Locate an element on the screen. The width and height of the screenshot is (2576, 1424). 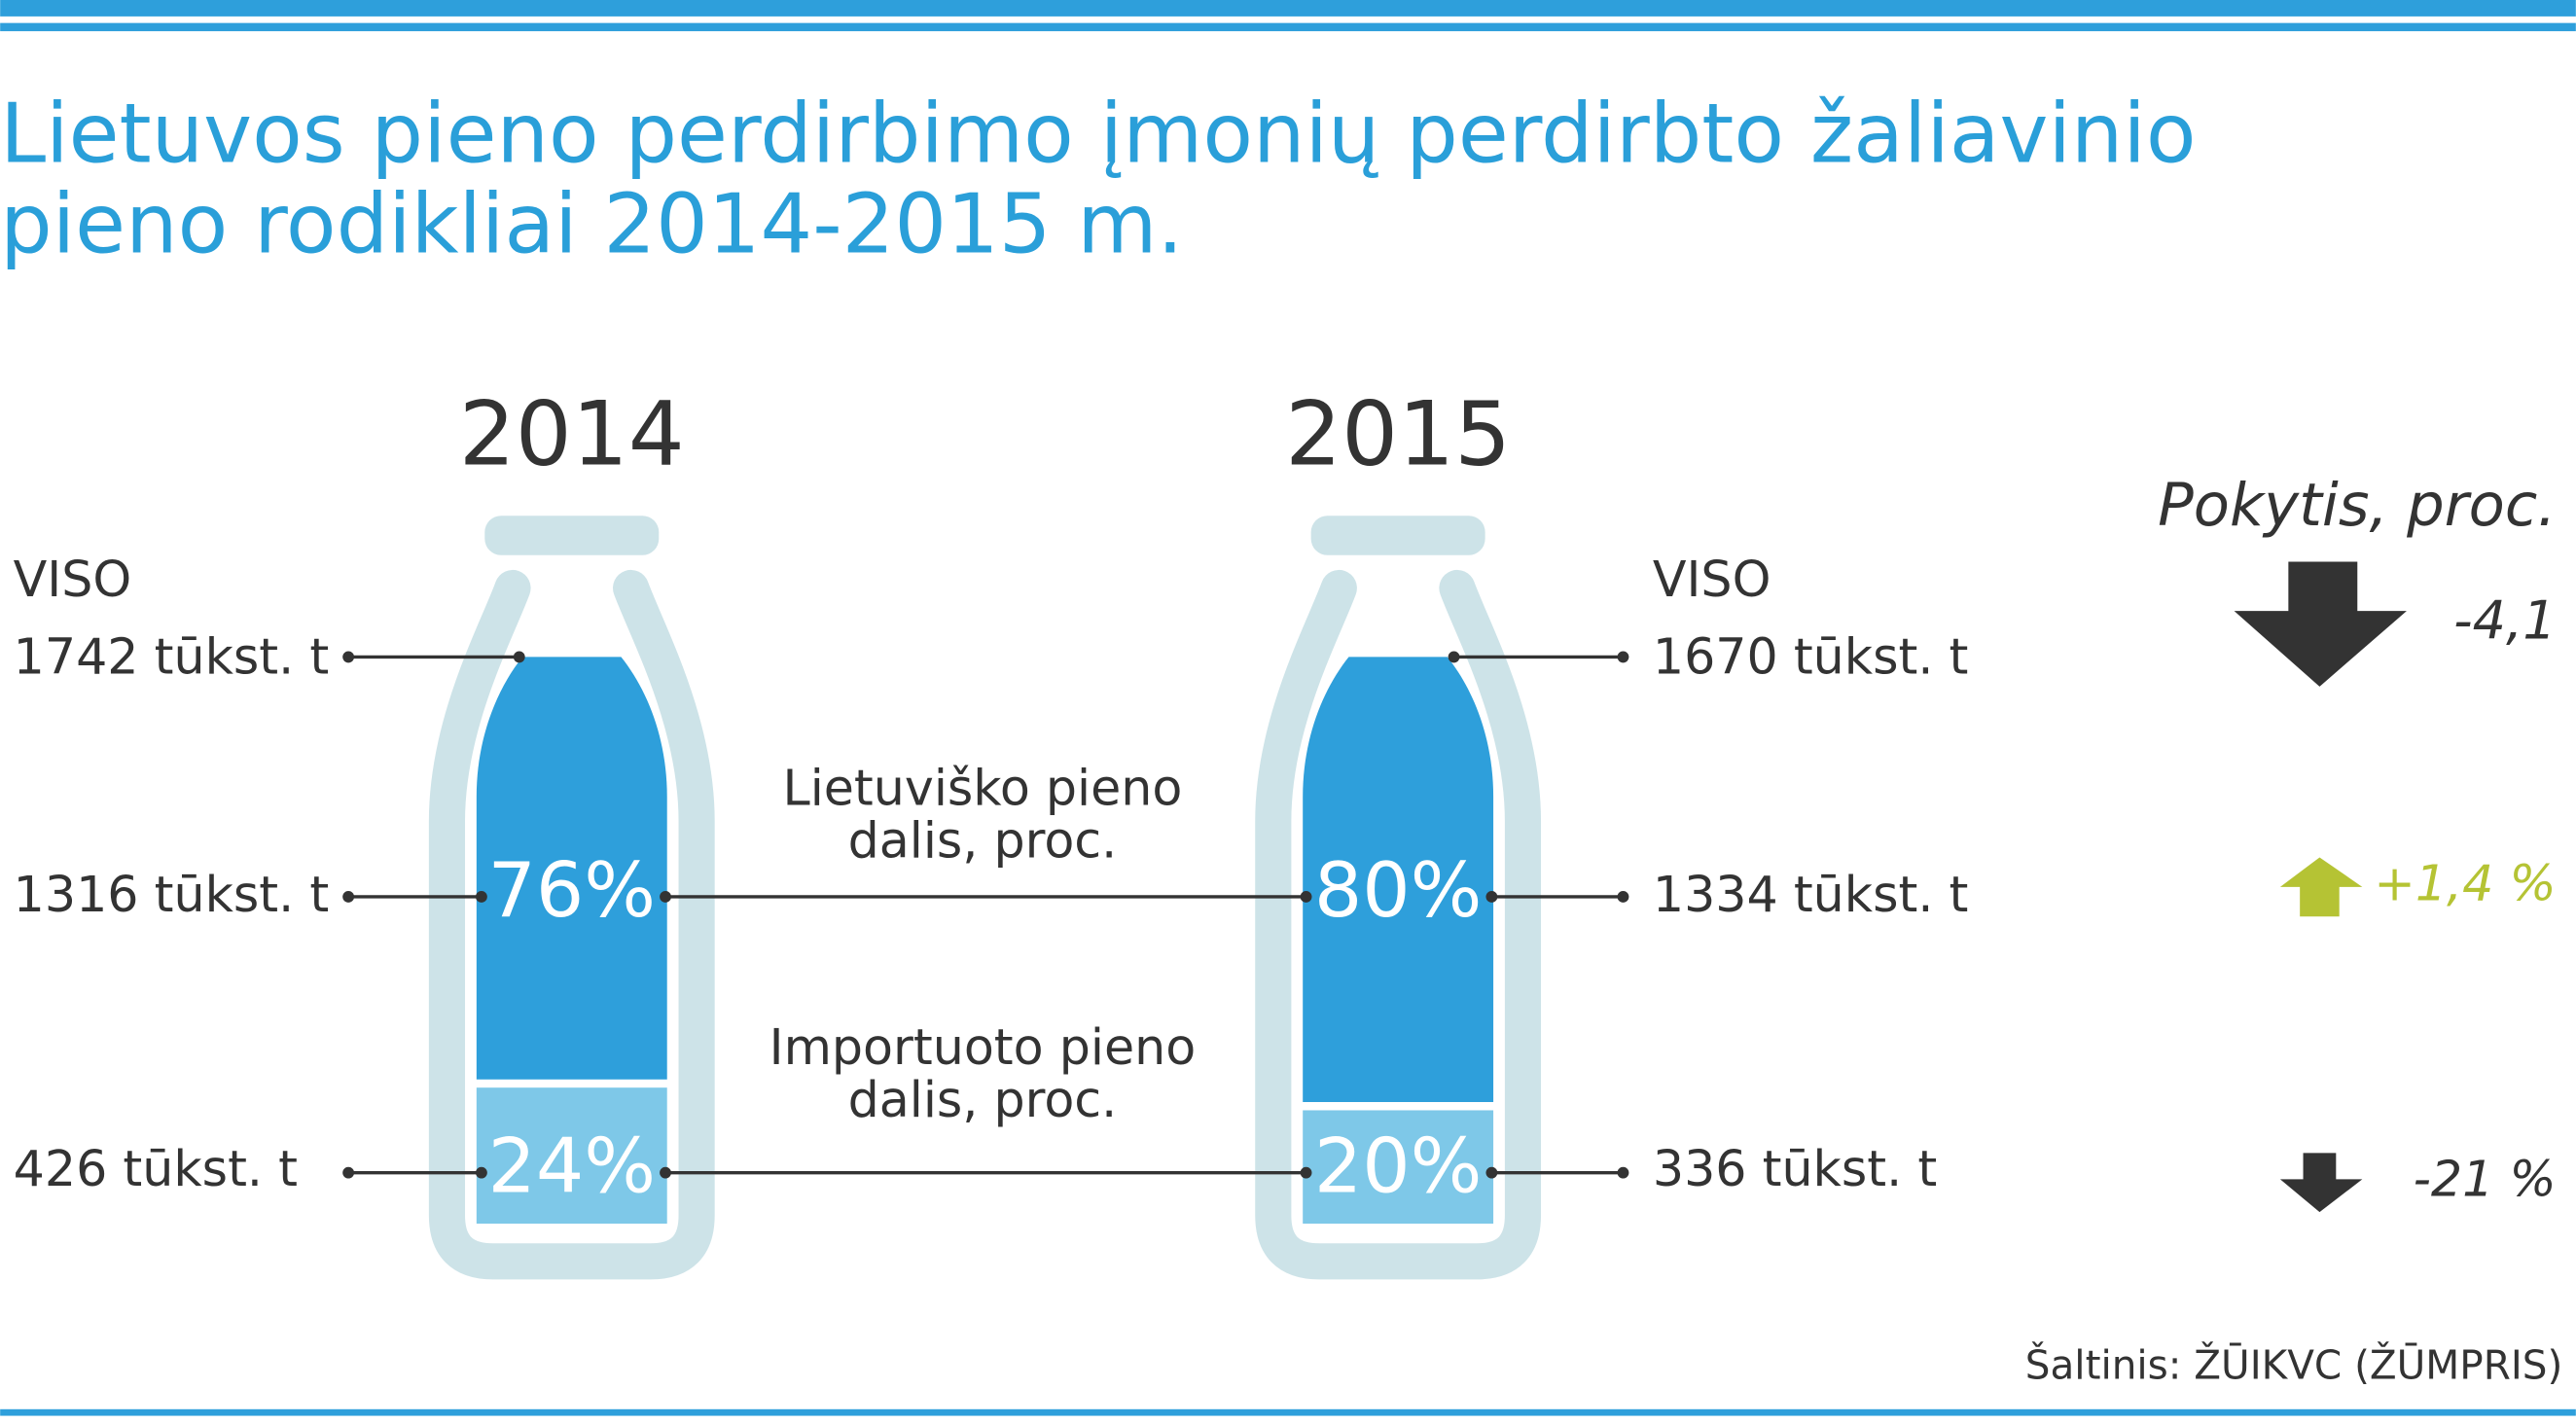
amount: 1316 tūkst. t is located at coordinates (172, 894).